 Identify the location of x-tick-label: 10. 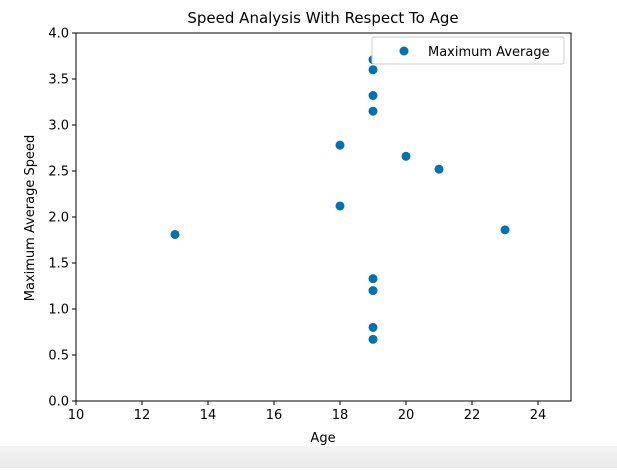
(76, 415).